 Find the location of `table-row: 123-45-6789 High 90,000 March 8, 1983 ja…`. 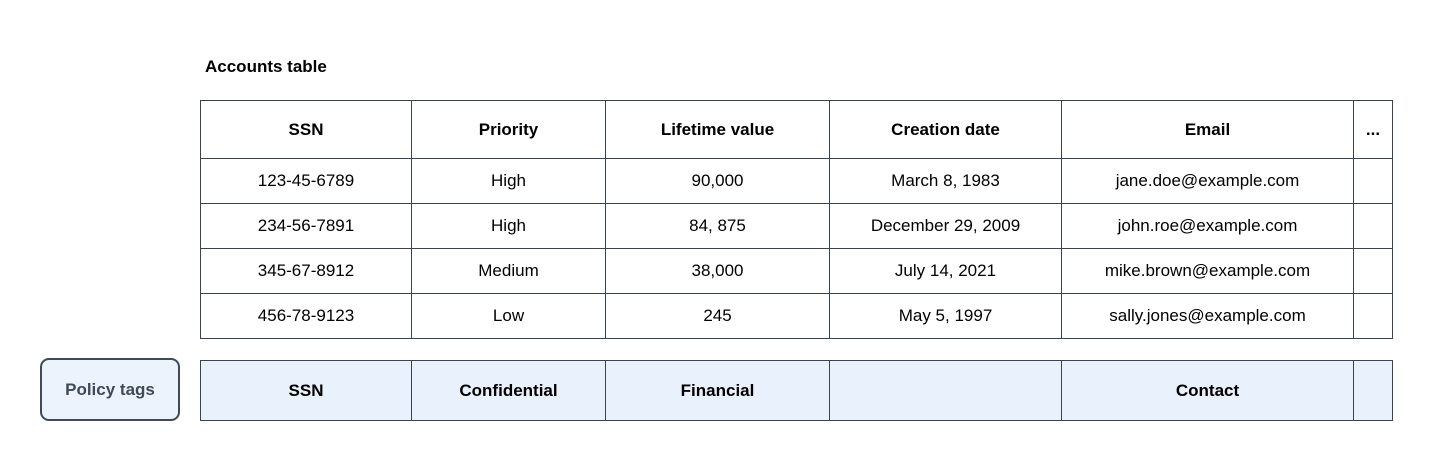

table-row: 123-45-6789 High 90,000 March 8, 1983 ja… is located at coordinates (796, 181).